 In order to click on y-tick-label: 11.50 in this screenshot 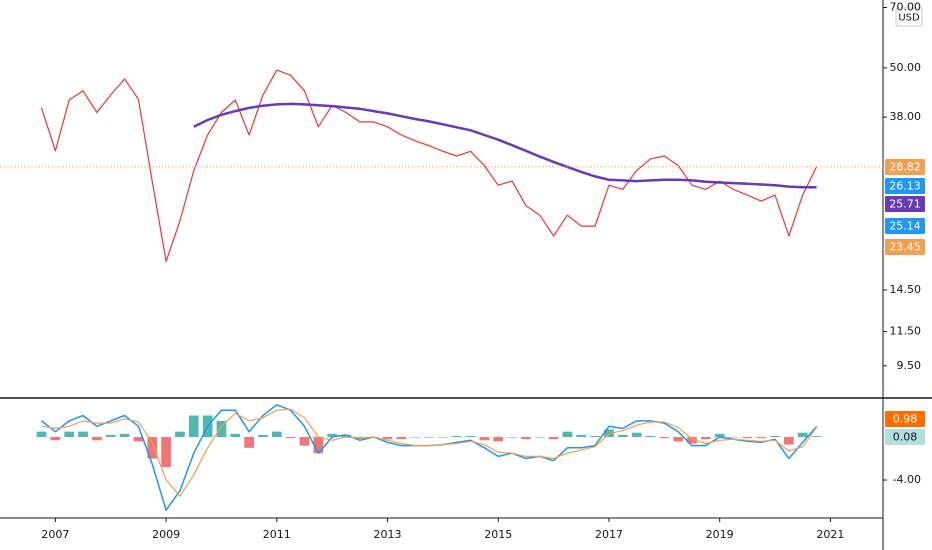, I will do `click(906, 331)`.